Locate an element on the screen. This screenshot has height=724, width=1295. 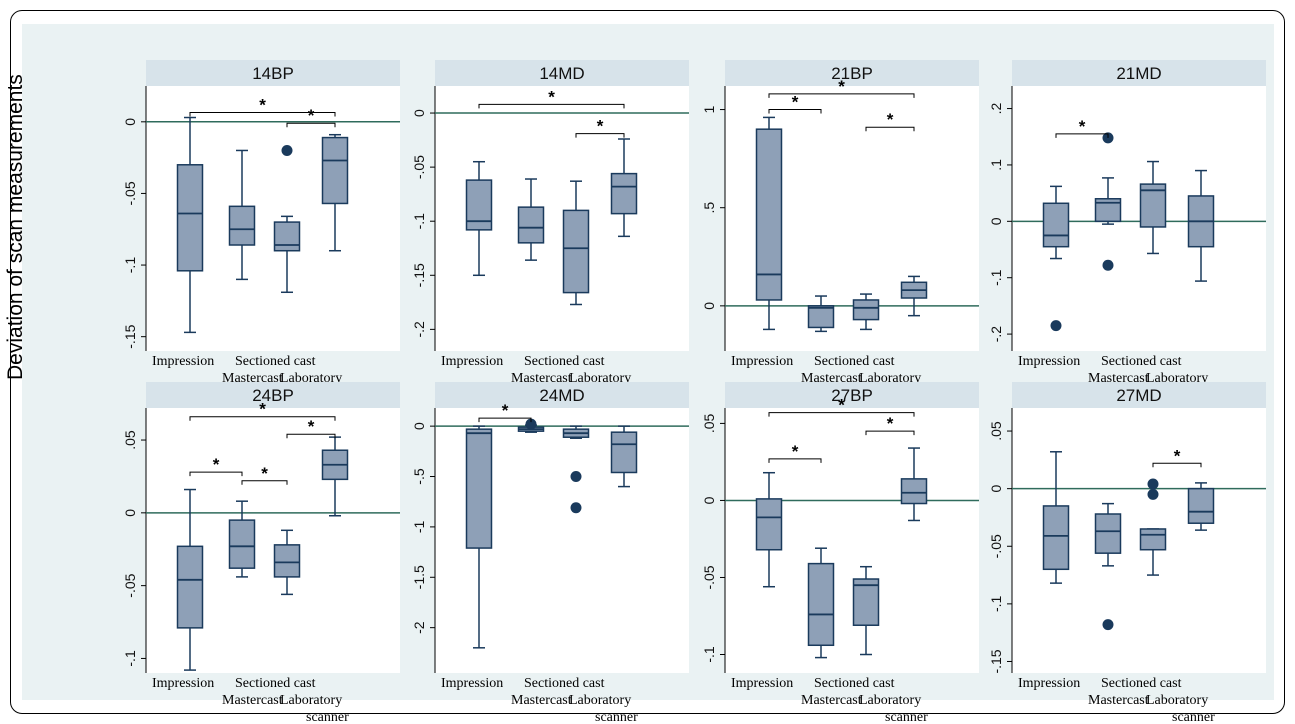
y-tick-label: -.5 is located at coordinates (419, 476).